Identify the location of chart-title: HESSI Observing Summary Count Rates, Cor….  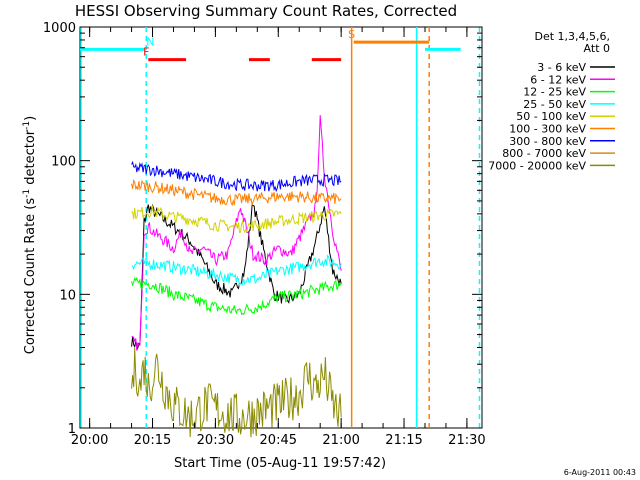
(266, 11).